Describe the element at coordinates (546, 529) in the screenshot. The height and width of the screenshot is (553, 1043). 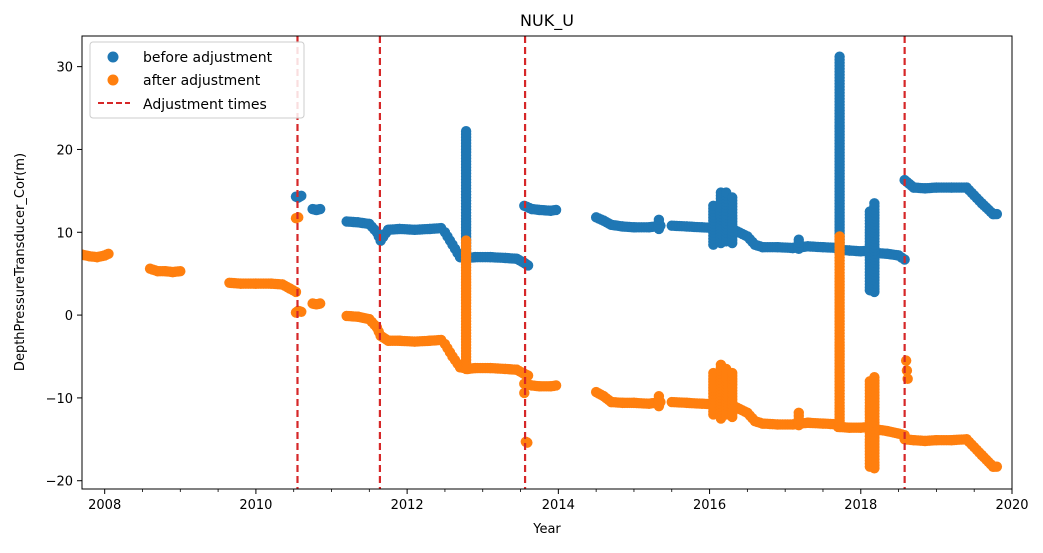
I see `x-axis-label: Year` at that location.